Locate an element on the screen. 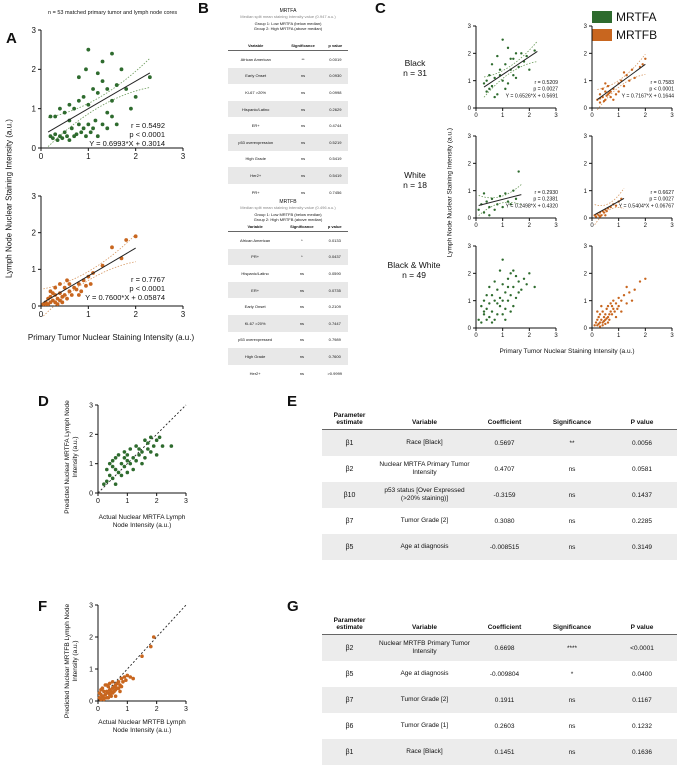 This screenshot has height=765, width=685. table-cell: β7 is located at coordinates (349, 521).